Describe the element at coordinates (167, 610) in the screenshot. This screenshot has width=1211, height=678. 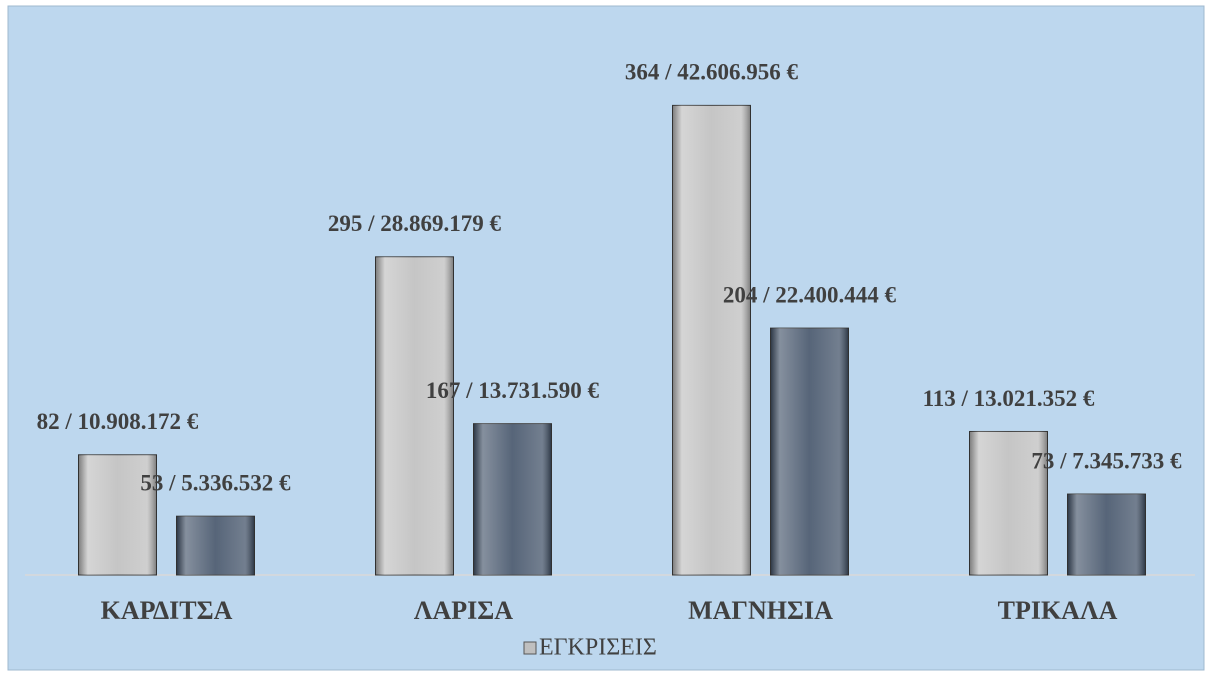
I see `x-tick-label: ΚΑΡΔΙΤΣΑ` at that location.